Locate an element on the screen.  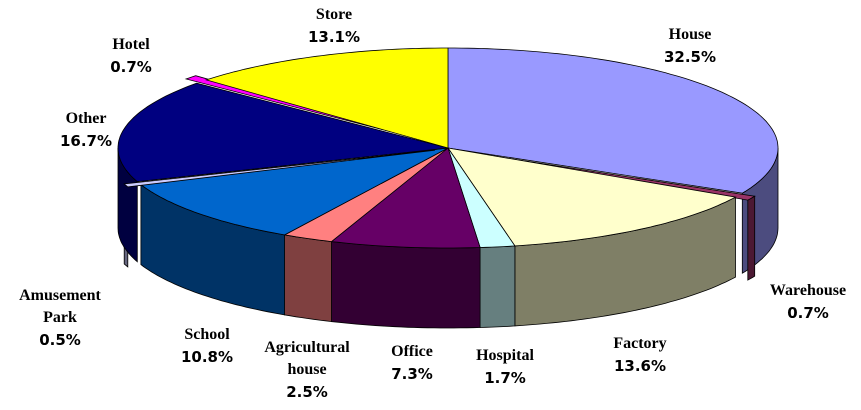
category-name: Store is located at coordinates (334, 14).